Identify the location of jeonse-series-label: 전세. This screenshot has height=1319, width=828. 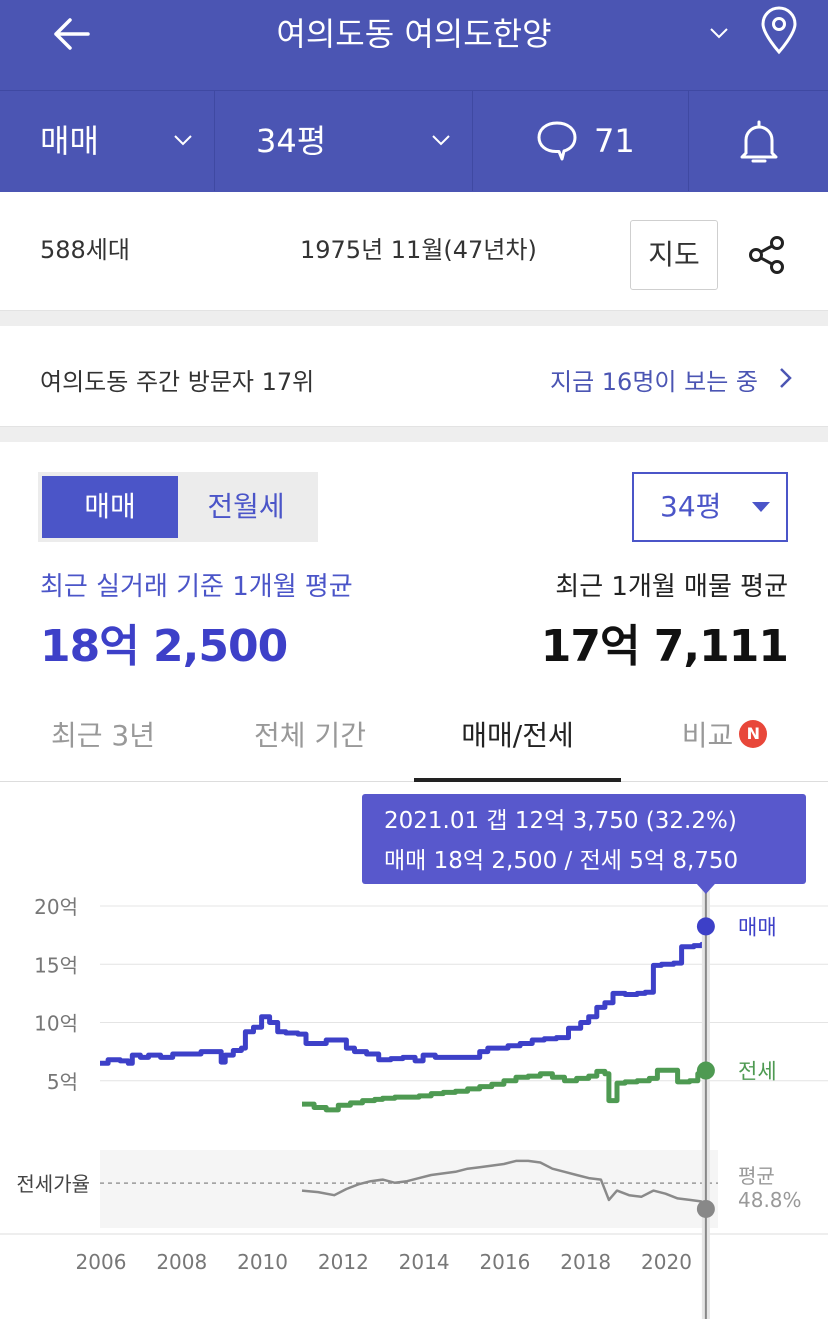
(757, 1072).